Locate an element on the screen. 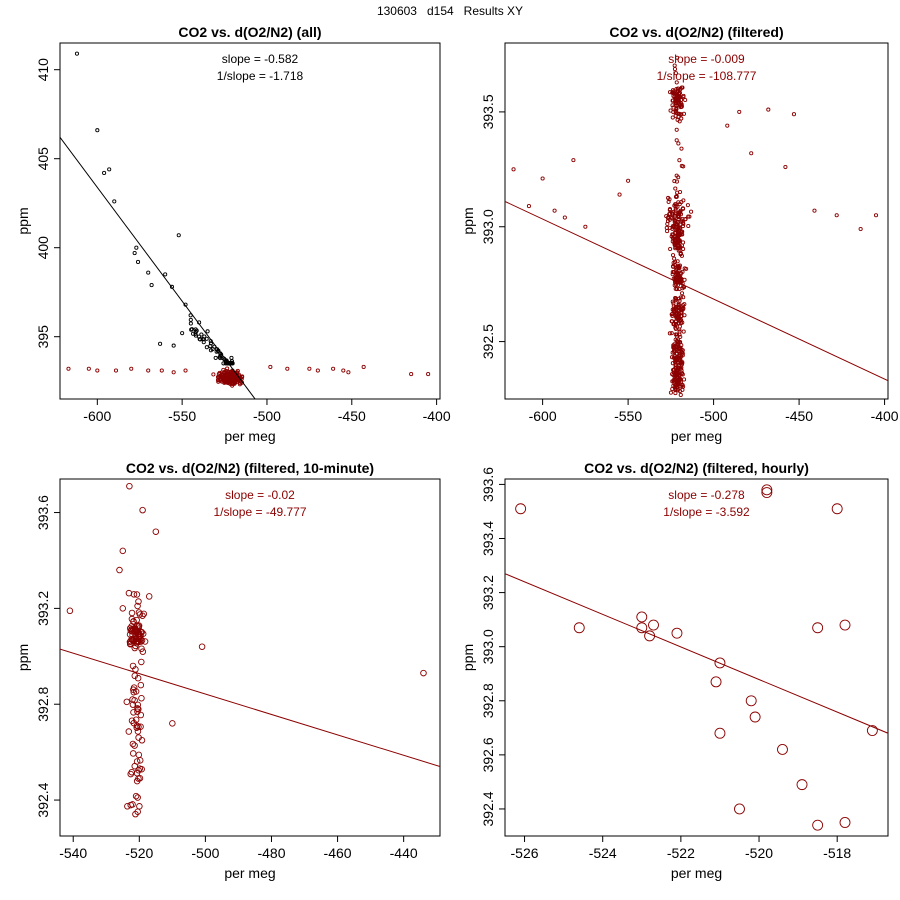 This screenshot has height=900, width=900. x-tick-label: -400 is located at coordinates (437, 416).